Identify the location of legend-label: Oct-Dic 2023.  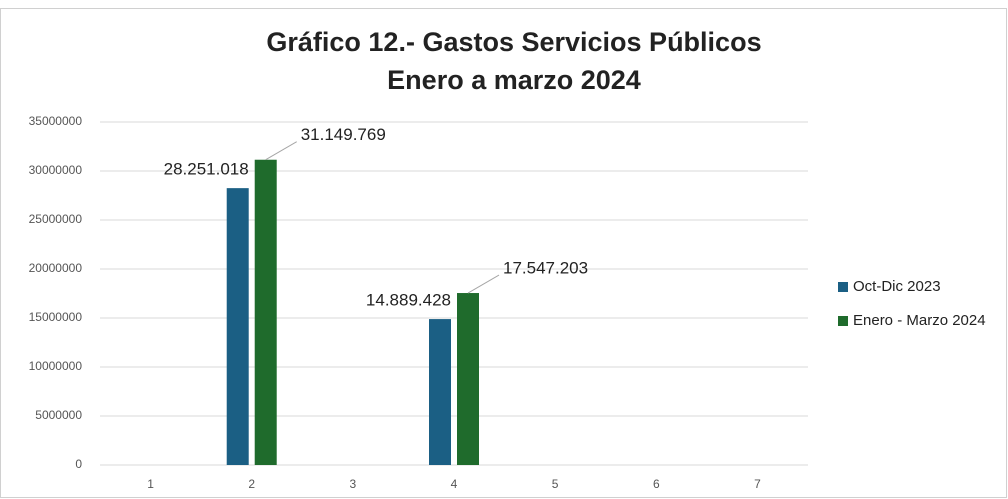
(897, 286).